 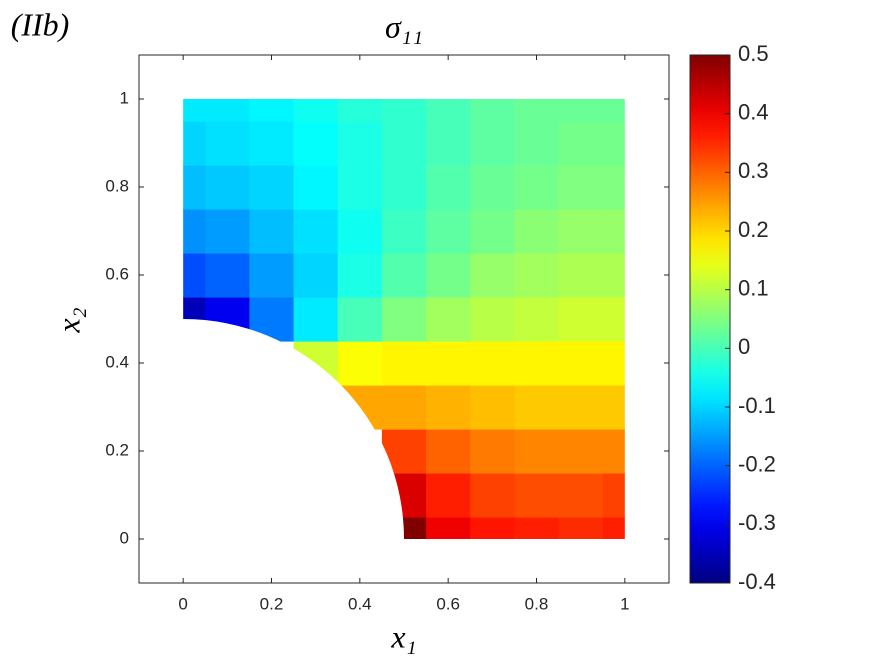 I want to click on colorbar-tick-label: -0.2, so click(x=757, y=463).